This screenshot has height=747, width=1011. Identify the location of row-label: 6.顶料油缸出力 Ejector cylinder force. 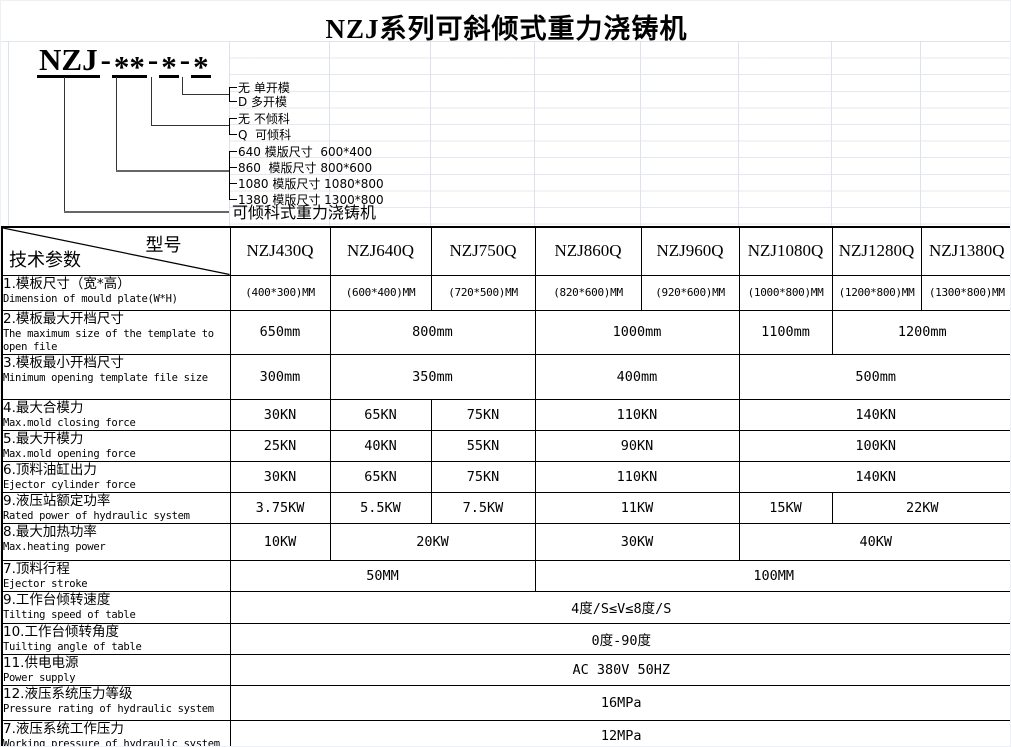
(116, 476).